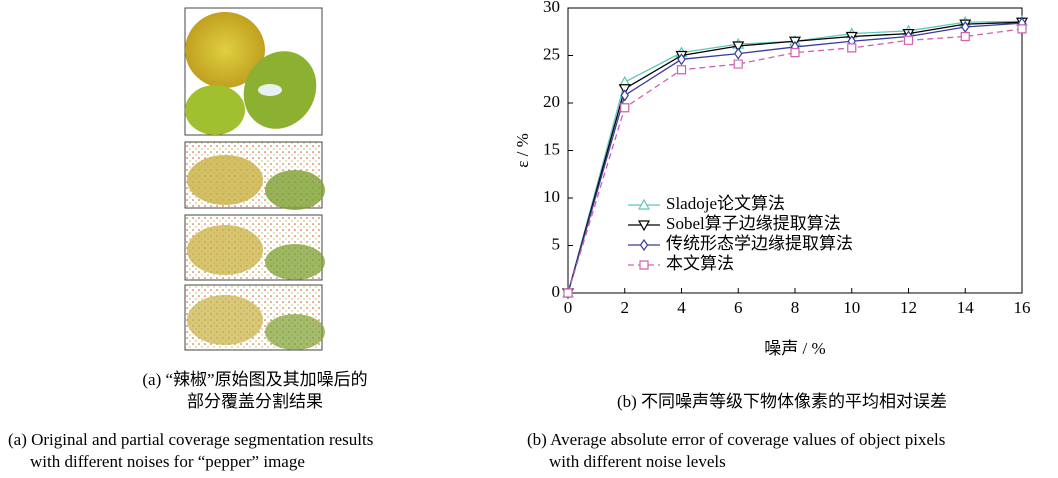  Describe the element at coordinates (637, 461) in the screenshot. I see `caption: with different noise levels` at that location.